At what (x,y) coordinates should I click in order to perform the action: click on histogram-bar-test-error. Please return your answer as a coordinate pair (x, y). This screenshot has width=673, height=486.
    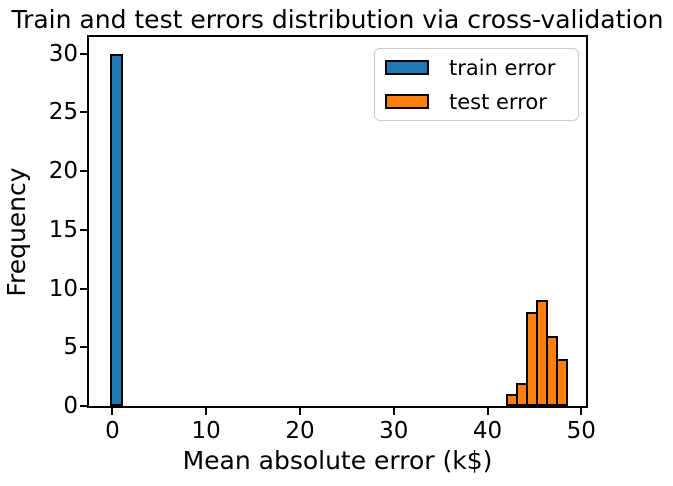
    Looking at the image, I should click on (562, 382).